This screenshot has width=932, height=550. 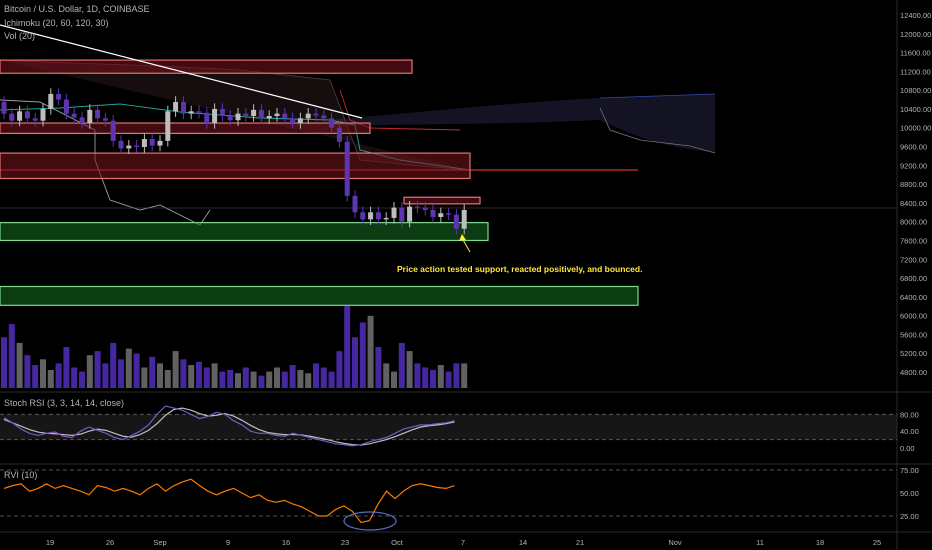 What do you see at coordinates (56, 23) in the screenshot?
I see `ichimoku-indicator-label: Ichimoku (20, 60, 120, 30)` at bounding box center [56, 23].